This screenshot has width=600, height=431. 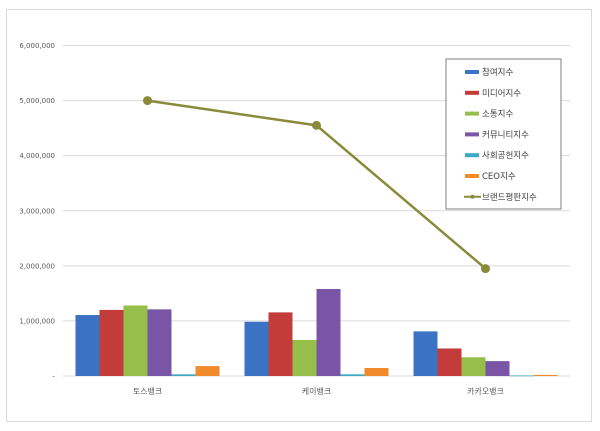 I want to click on legend-label: 소통지수, so click(x=497, y=115).